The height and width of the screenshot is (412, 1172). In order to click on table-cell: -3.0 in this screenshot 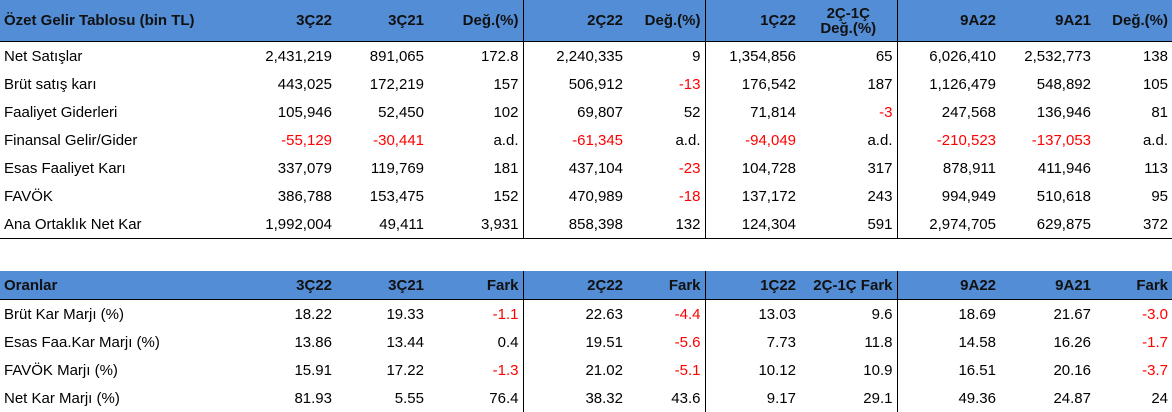, I will do `click(1155, 314)`.